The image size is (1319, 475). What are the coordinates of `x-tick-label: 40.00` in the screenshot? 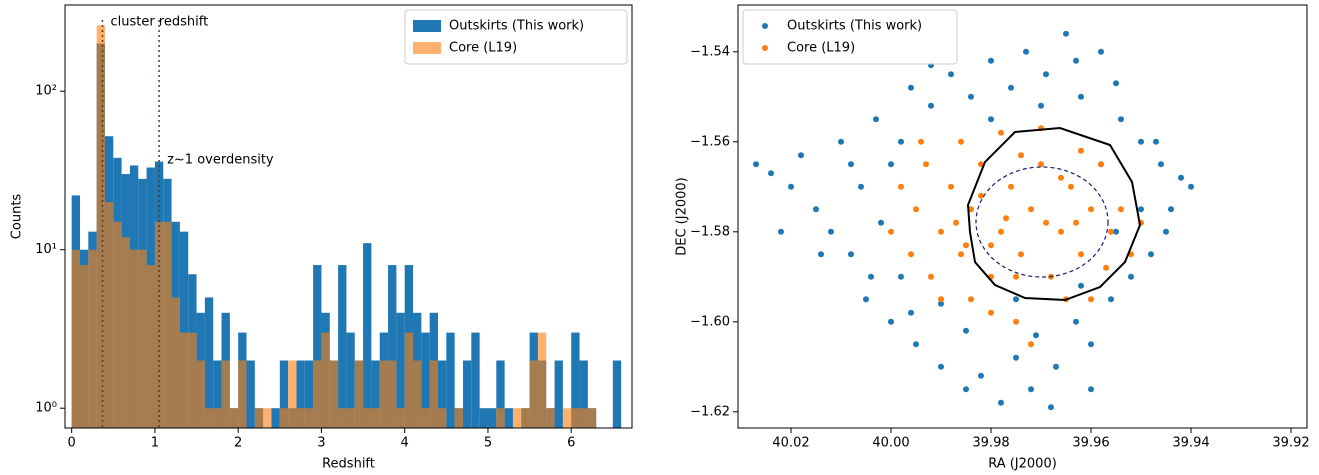 It's located at (890, 443).